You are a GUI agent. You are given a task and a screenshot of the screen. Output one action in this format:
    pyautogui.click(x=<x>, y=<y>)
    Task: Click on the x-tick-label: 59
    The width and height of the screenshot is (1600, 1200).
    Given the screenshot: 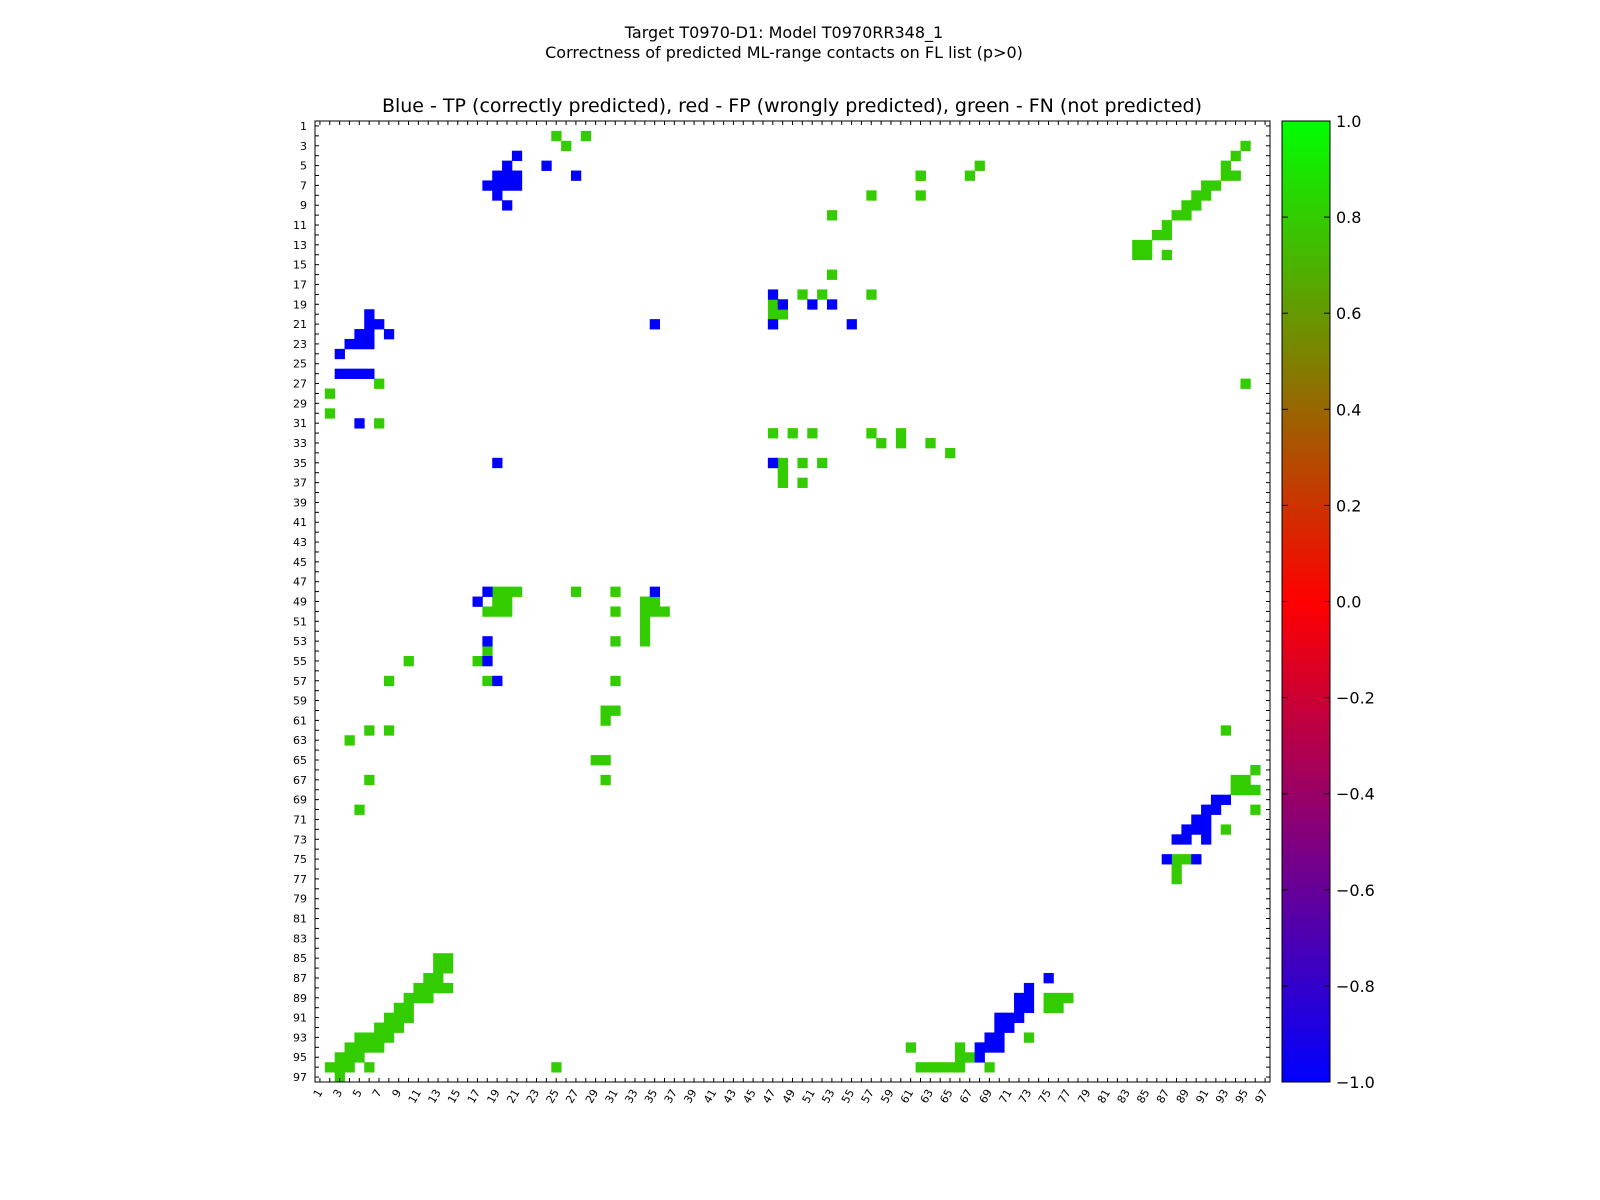 What is the action you would take?
    pyautogui.click(x=887, y=1096)
    